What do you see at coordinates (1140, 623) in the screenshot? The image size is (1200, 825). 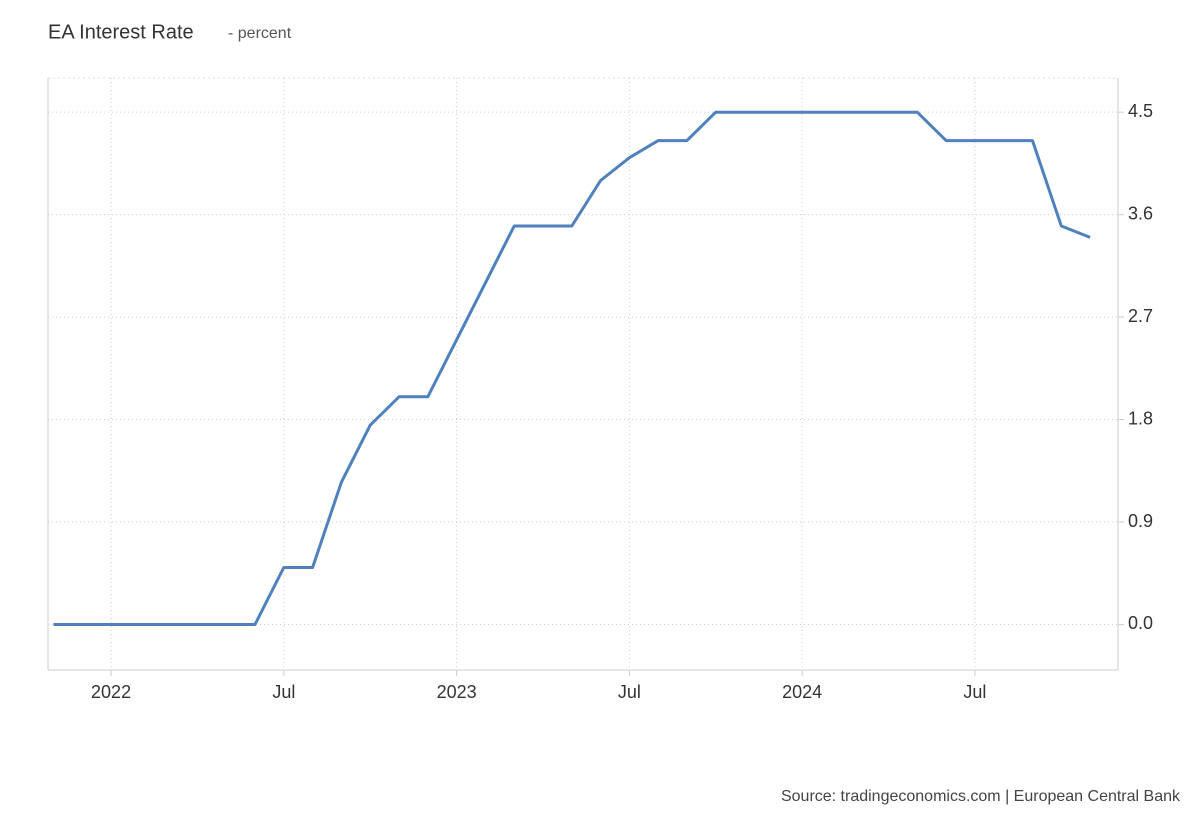 I see `y-tick-label: 0.0` at bounding box center [1140, 623].